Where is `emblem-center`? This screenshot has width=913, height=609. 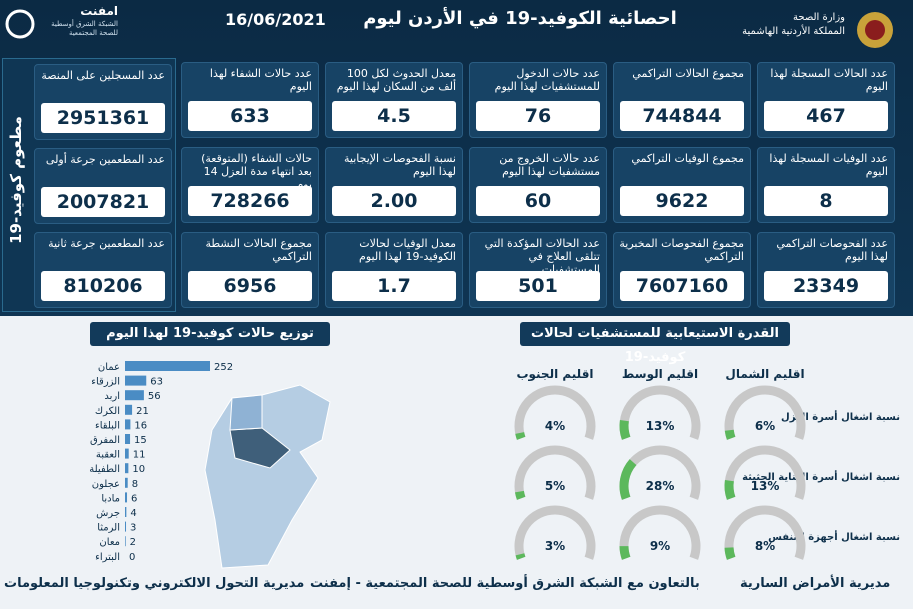 emblem-center is located at coordinates (875, 30).